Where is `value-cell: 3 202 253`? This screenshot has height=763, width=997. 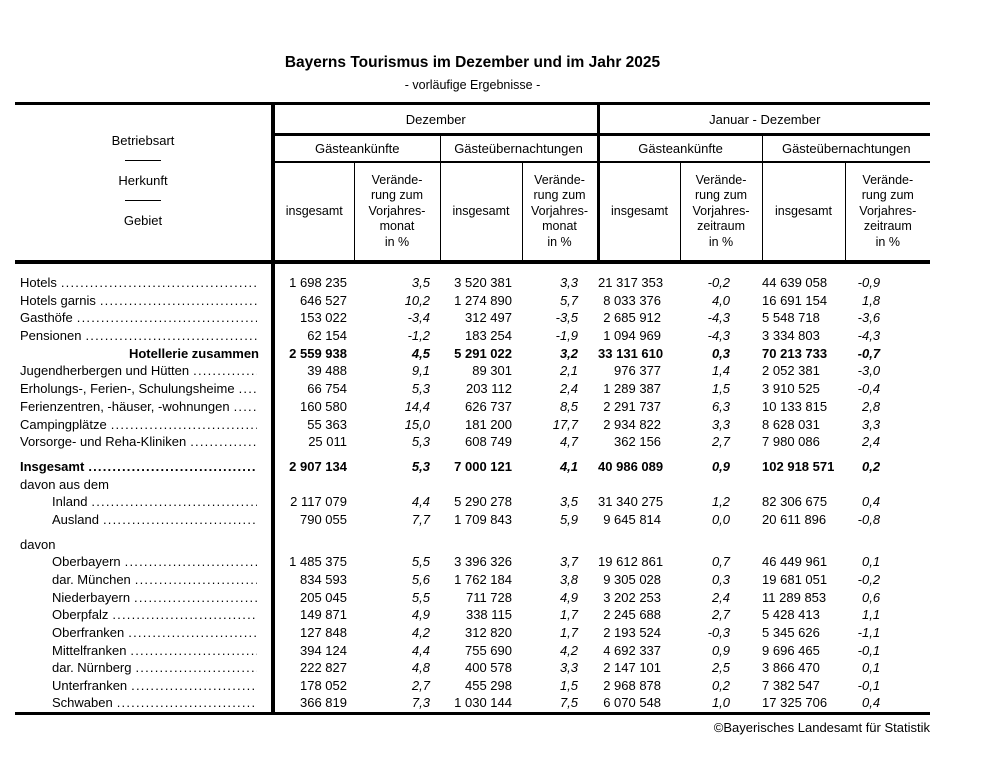 value-cell: 3 202 253 is located at coordinates (632, 597).